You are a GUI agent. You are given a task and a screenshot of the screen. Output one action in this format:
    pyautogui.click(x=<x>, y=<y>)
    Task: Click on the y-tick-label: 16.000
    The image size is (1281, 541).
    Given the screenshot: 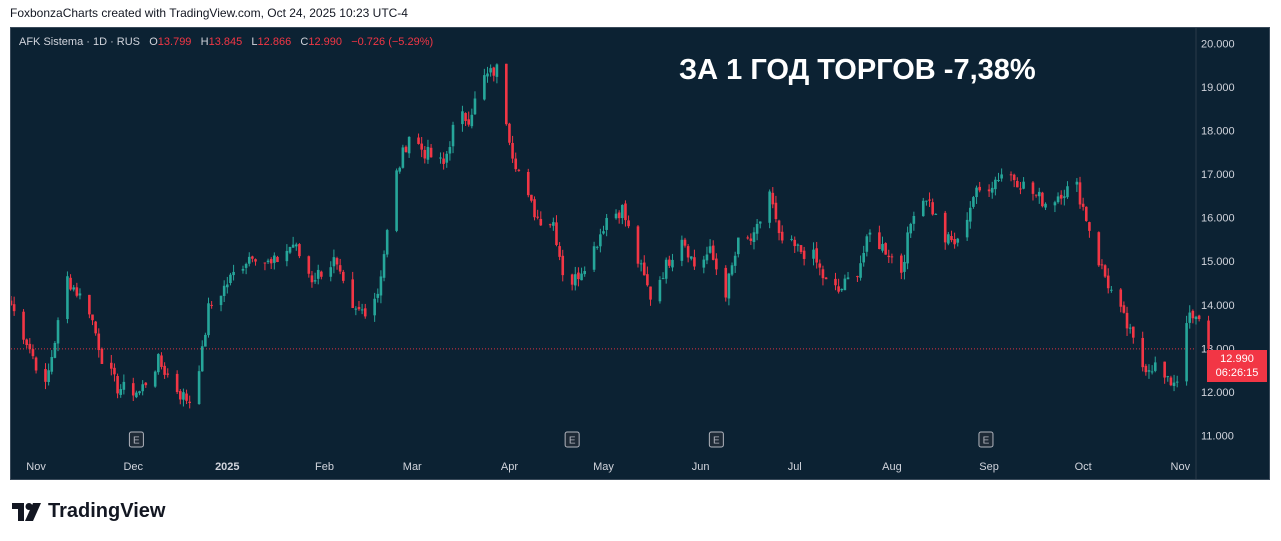 What is the action you would take?
    pyautogui.click(x=1218, y=219)
    